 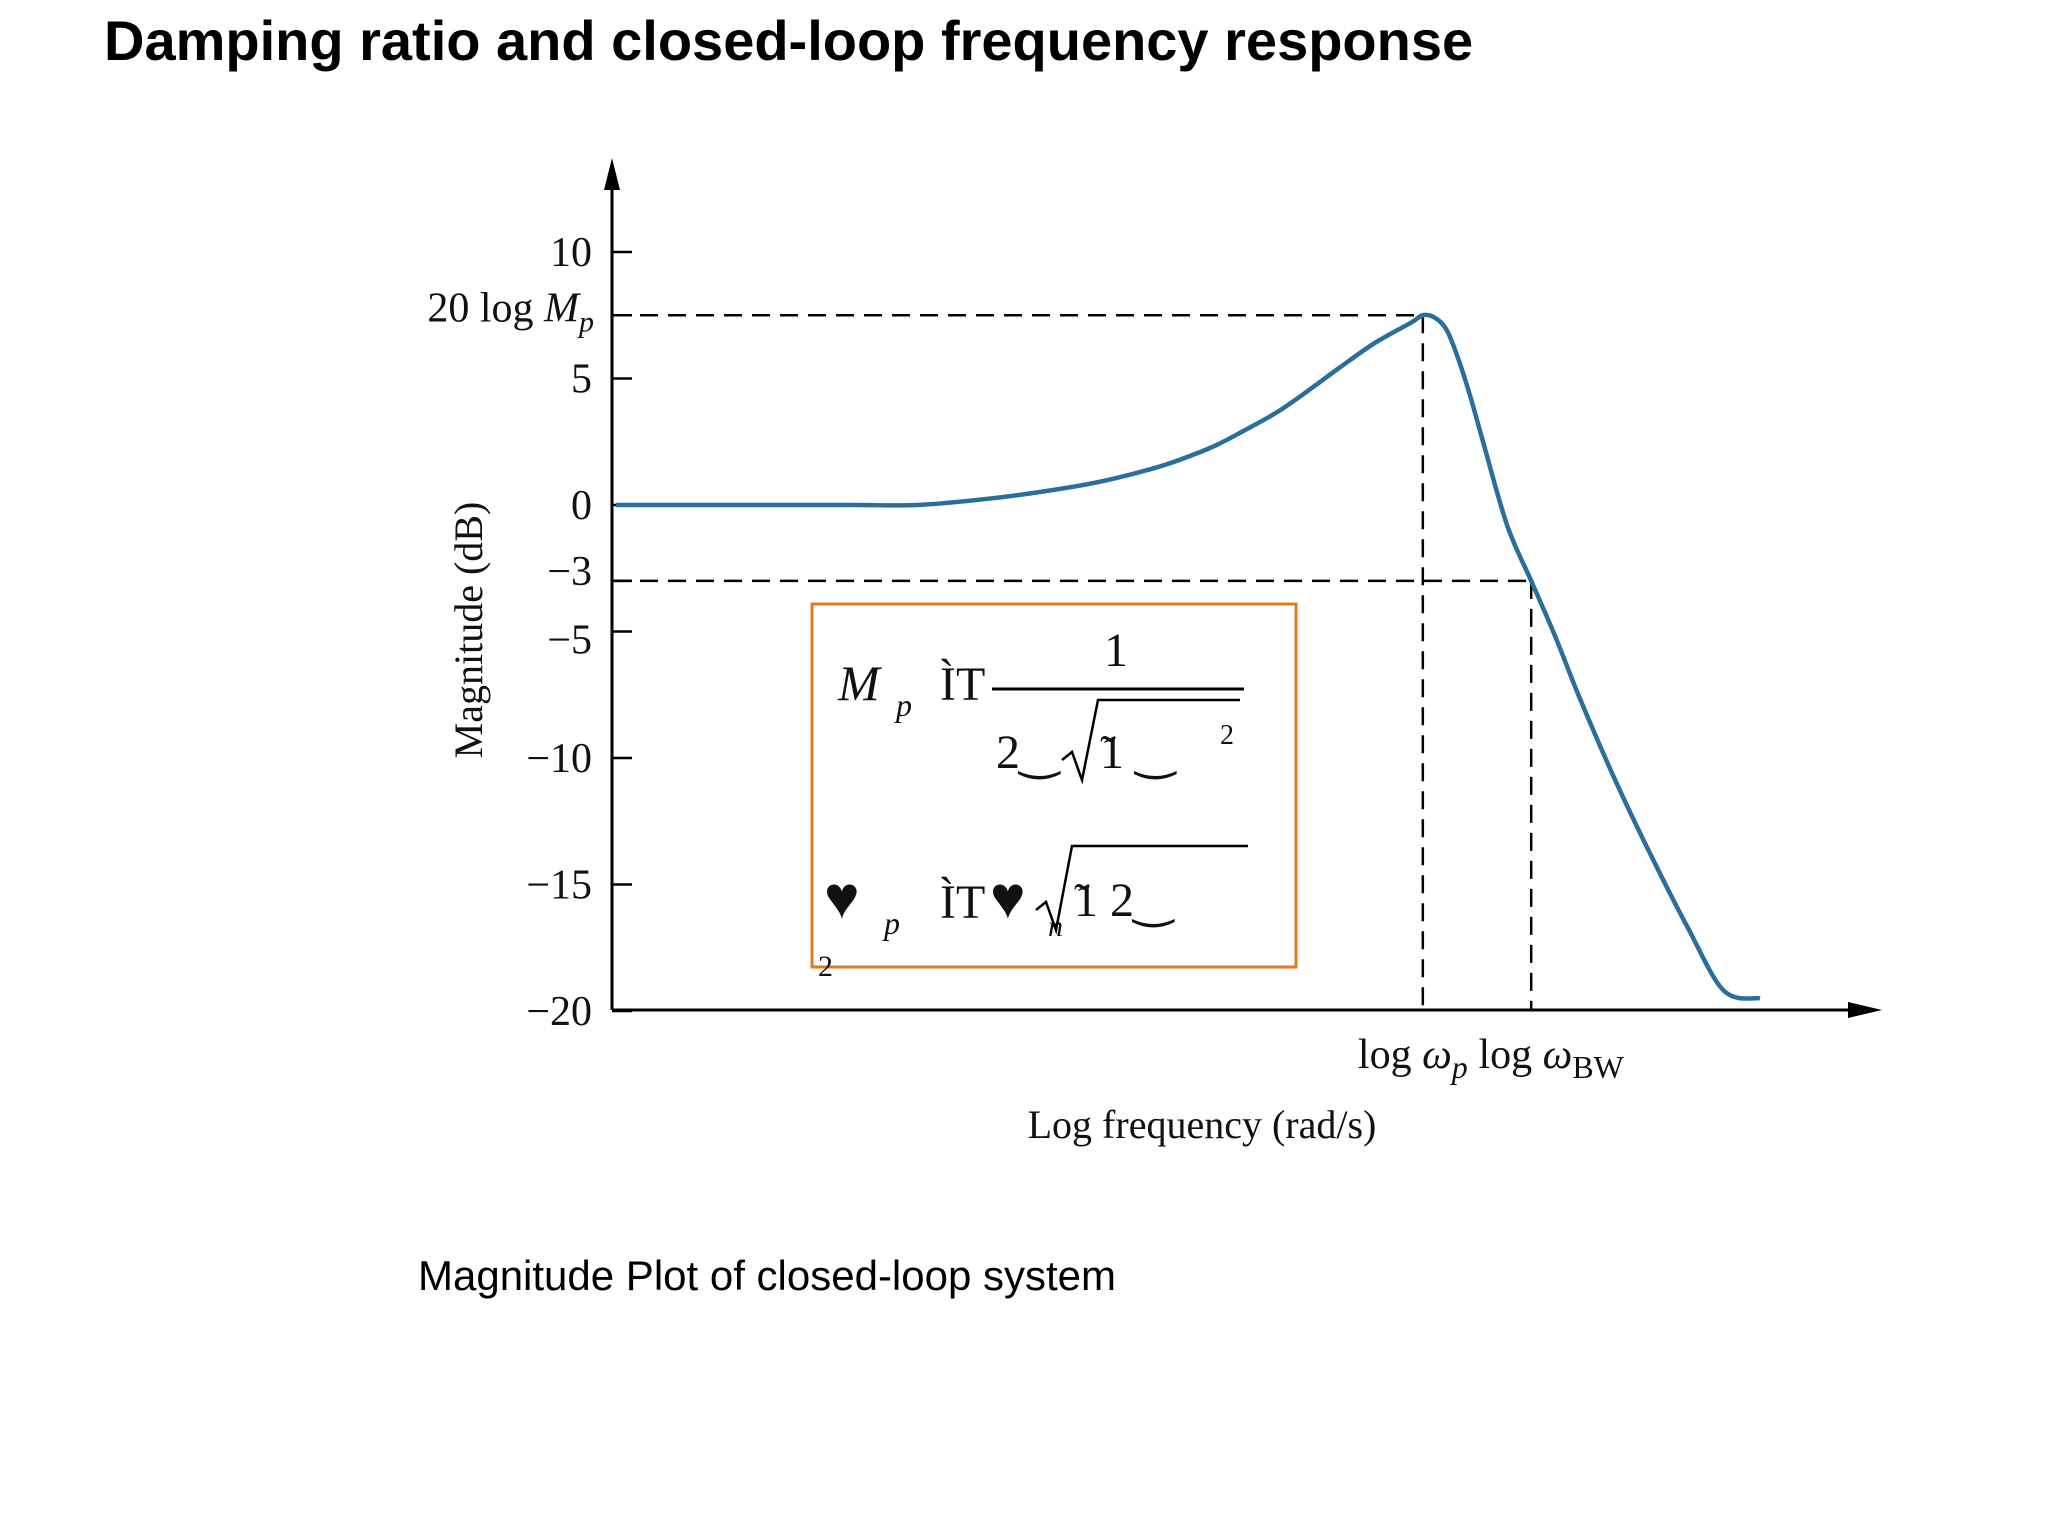 What do you see at coordinates (962, 684) in the screenshot?
I see `formula-relation-1: ÌT` at bounding box center [962, 684].